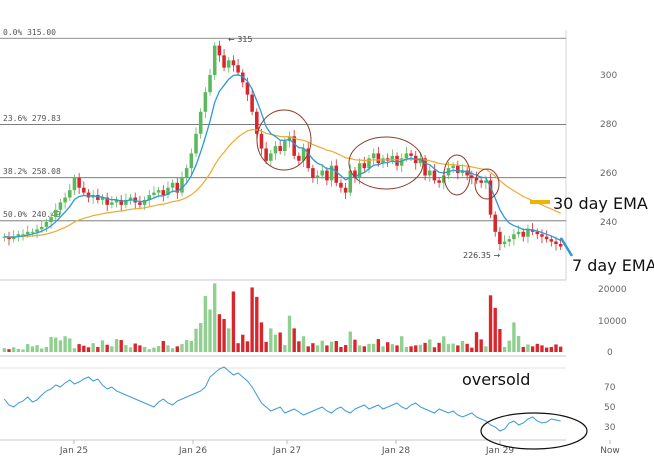 The image size is (654, 460). What do you see at coordinates (613, 265) in the screenshot?
I see `ema7-annotation: 7 day EMA` at bounding box center [613, 265].